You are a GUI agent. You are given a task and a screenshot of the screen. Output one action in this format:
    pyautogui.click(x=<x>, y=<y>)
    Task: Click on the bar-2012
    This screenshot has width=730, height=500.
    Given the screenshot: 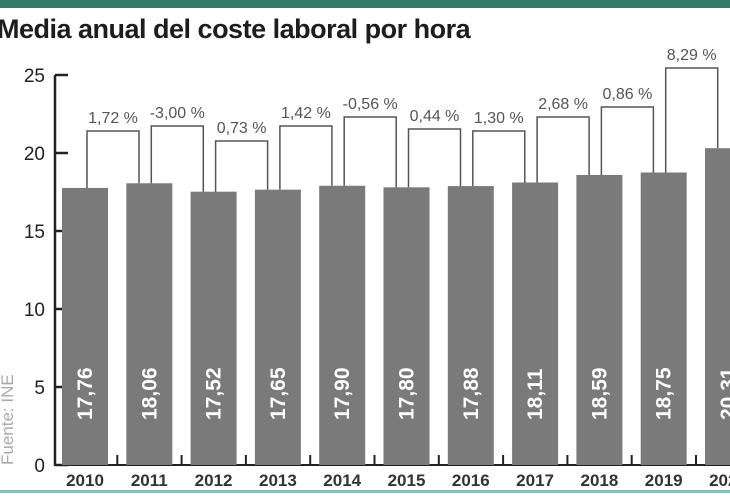 What is the action you would take?
    pyautogui.click(x=213, y=328)
    